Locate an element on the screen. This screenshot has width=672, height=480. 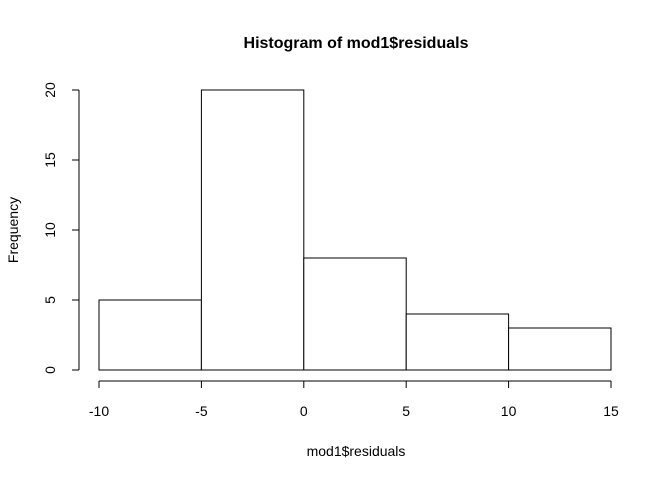
x-axis-title: mod1$residuals is located at coordinates (356, 451).